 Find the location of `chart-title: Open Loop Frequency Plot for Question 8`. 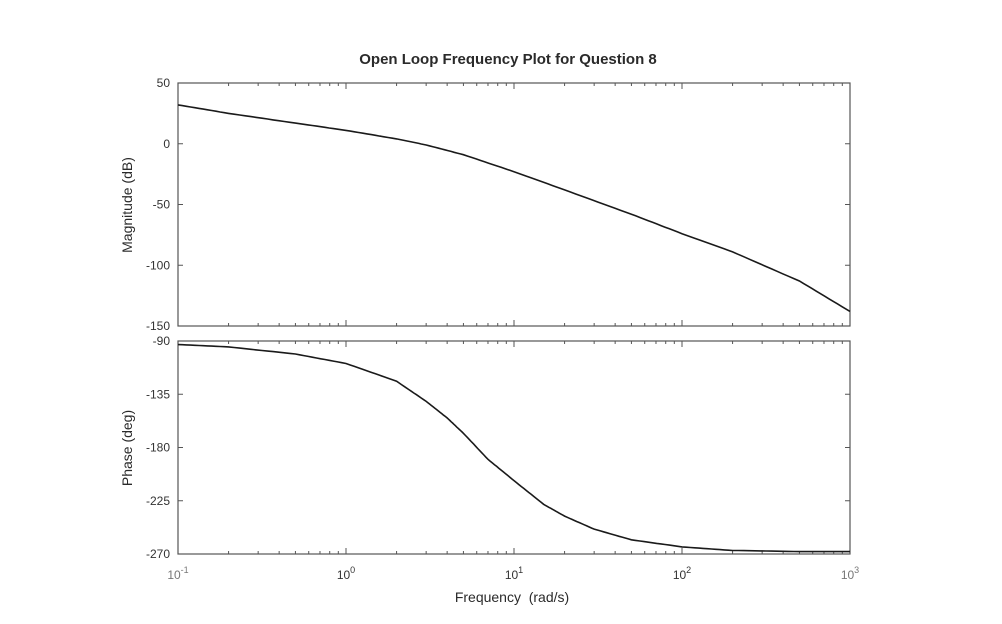

chart-title: Open Loop Frequency Plot for Question 8 is located at coordinates (508, 59).